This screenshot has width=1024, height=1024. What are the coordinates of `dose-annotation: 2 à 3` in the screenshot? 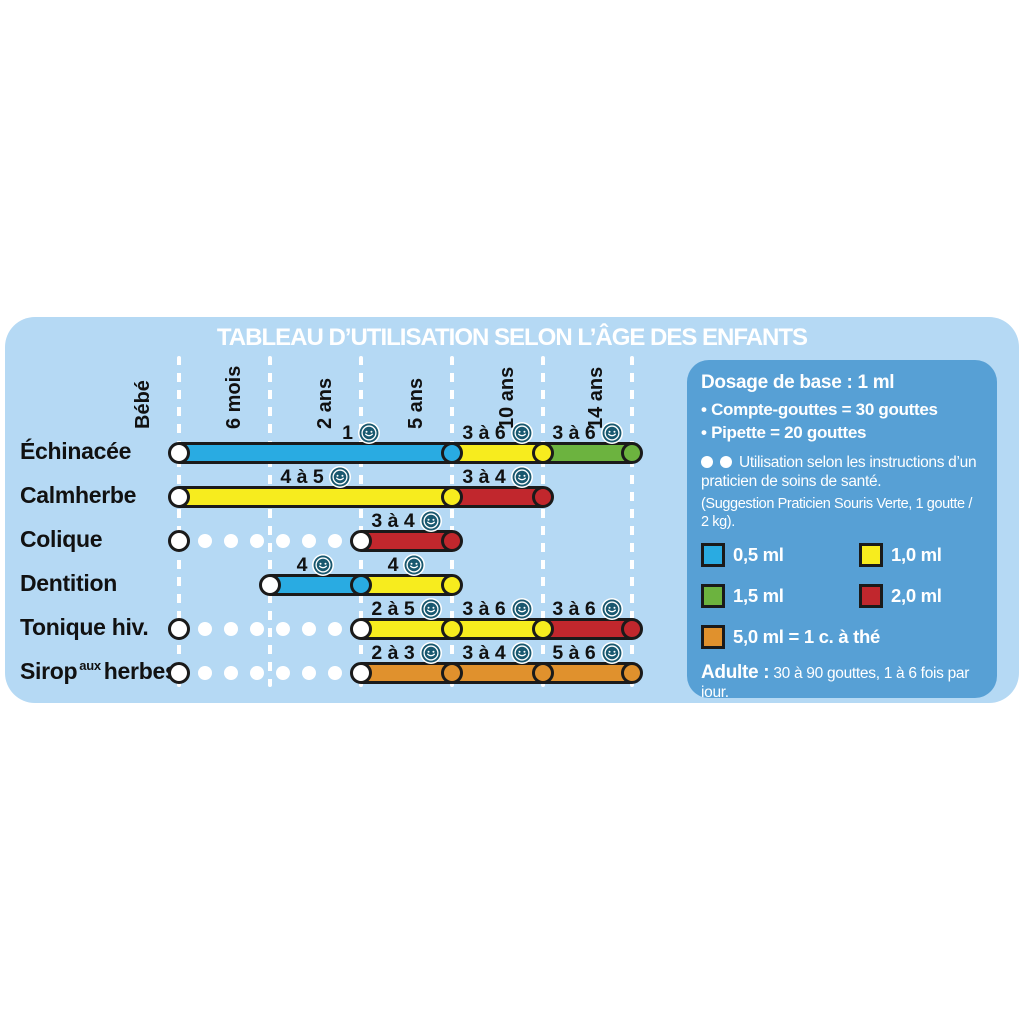 It's located at (407, 653).